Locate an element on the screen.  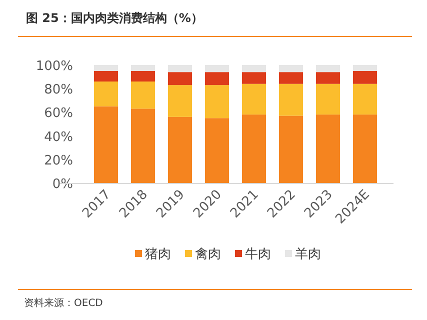
y-tick-label: 60% is located at coordinates (58, 114).